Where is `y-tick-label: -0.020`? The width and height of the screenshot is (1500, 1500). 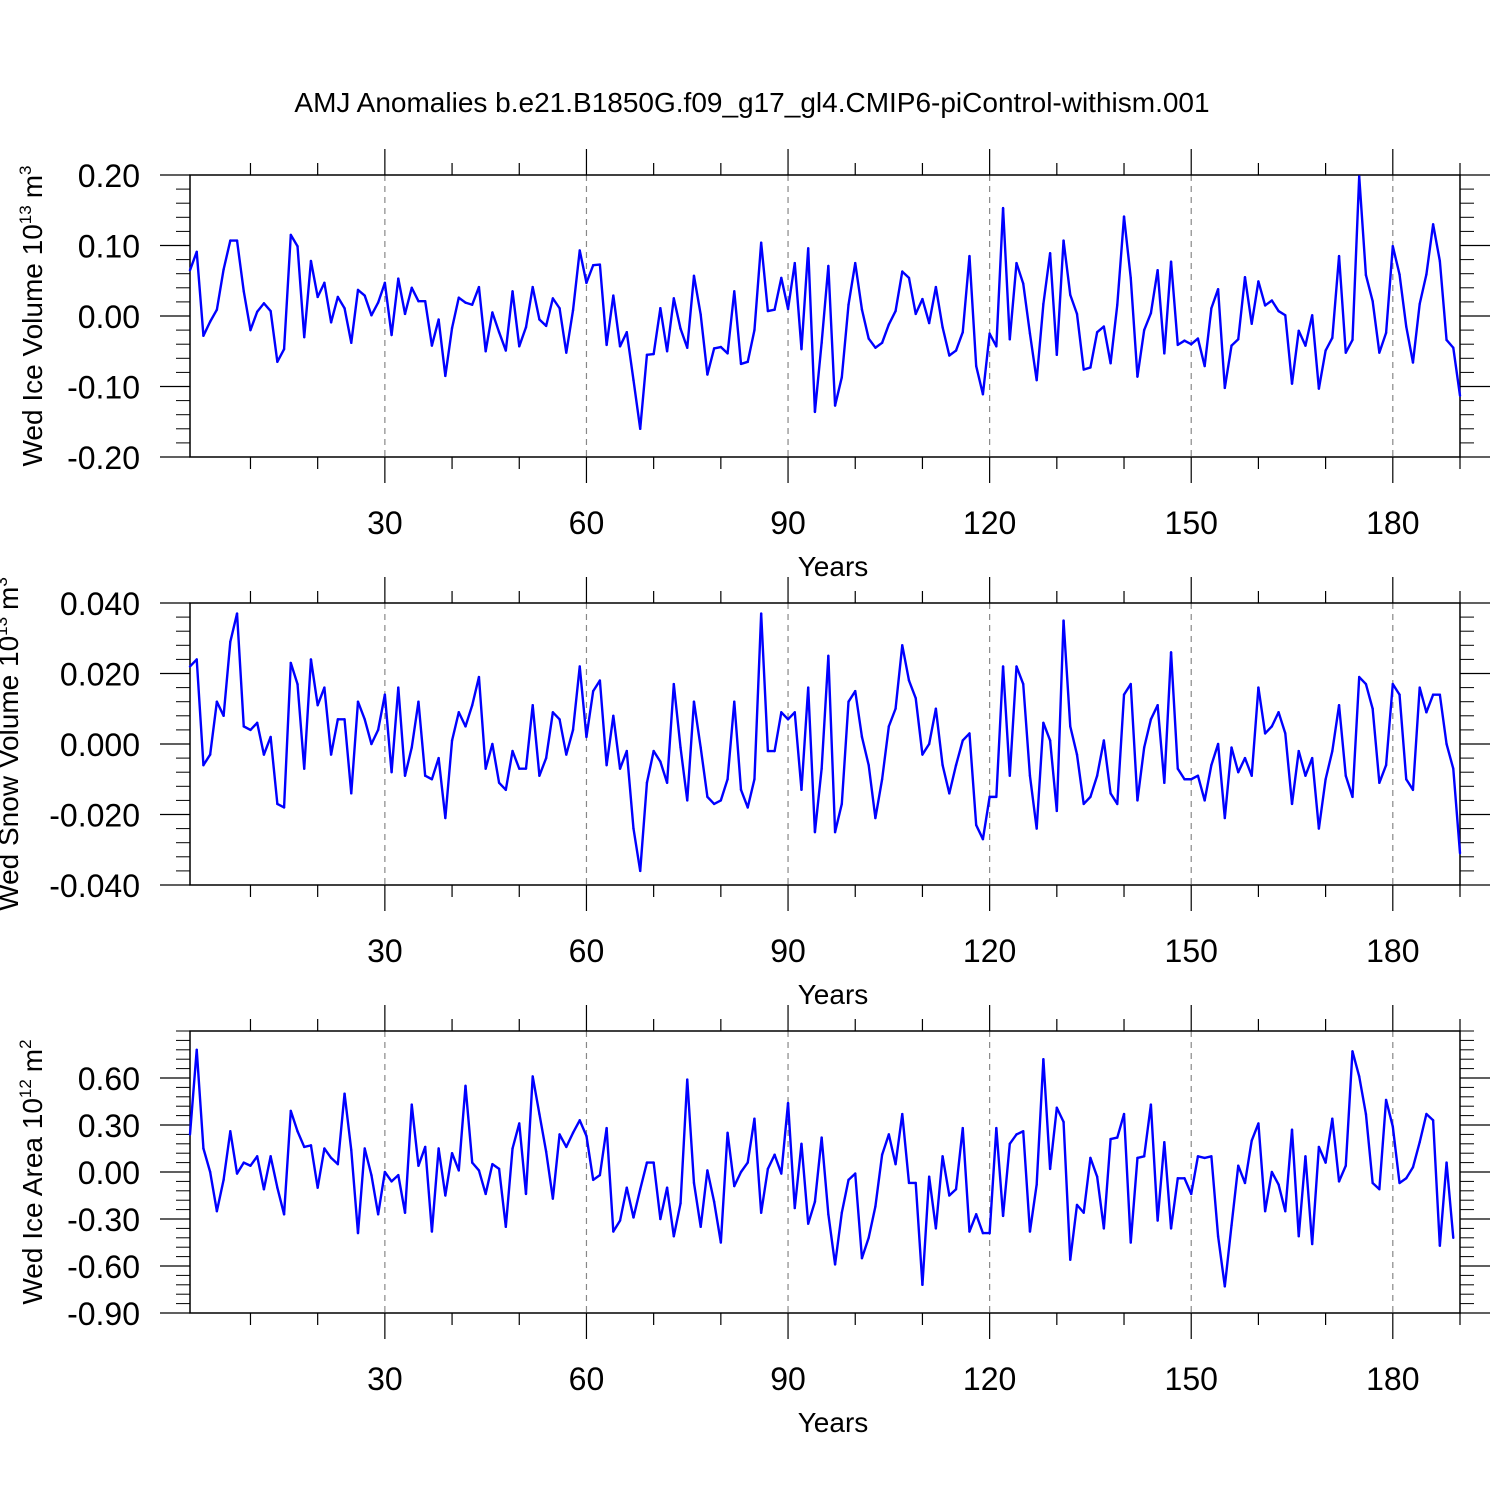 y-tick-label: -0.020 is located at coordinates (94, 816).